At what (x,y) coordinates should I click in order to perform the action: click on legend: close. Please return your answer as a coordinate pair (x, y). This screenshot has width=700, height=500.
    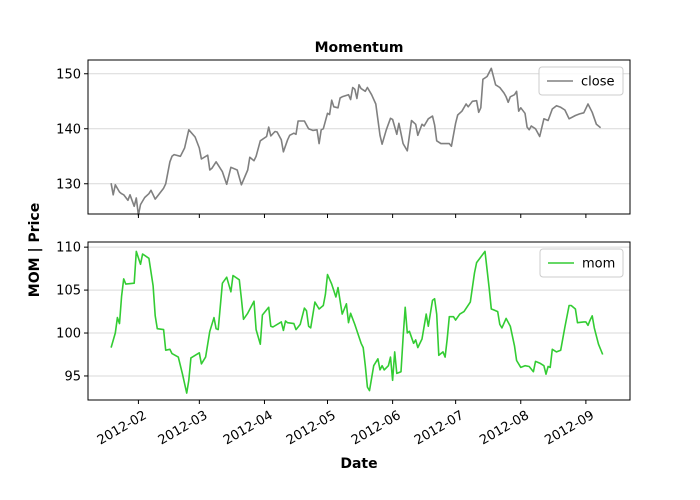
    Looking at the image, I should click on (581, 81).